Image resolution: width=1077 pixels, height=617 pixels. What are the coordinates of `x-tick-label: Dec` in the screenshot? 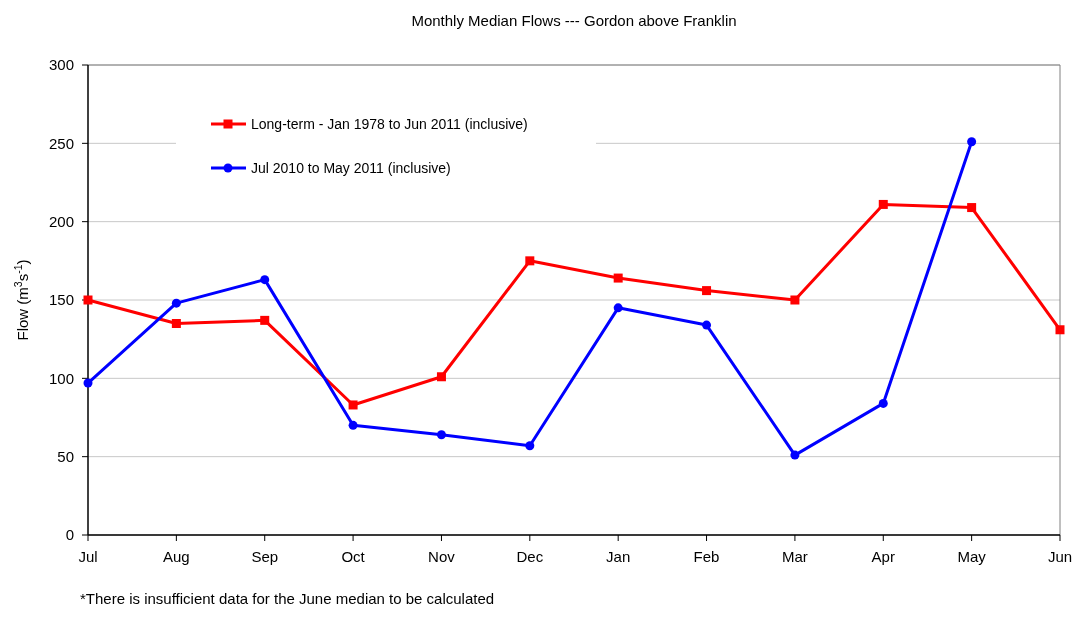 It's located at (530, 556).